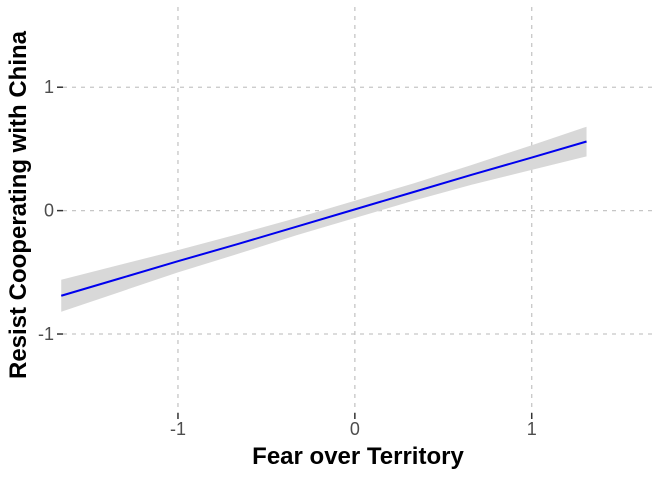 The image size is (655, 478). I want to click on x-tick-label: 0, so click(355, 429).